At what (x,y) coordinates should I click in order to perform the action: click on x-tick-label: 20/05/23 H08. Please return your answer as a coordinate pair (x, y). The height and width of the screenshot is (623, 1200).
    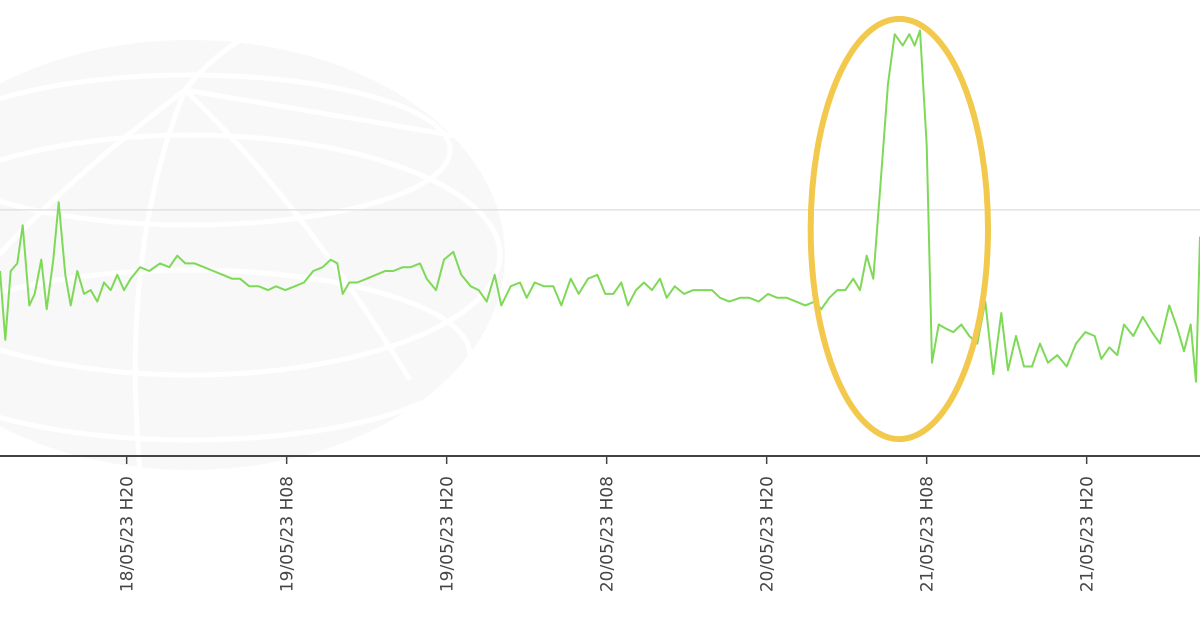
    Looking at the image, I should click on (608, 534).